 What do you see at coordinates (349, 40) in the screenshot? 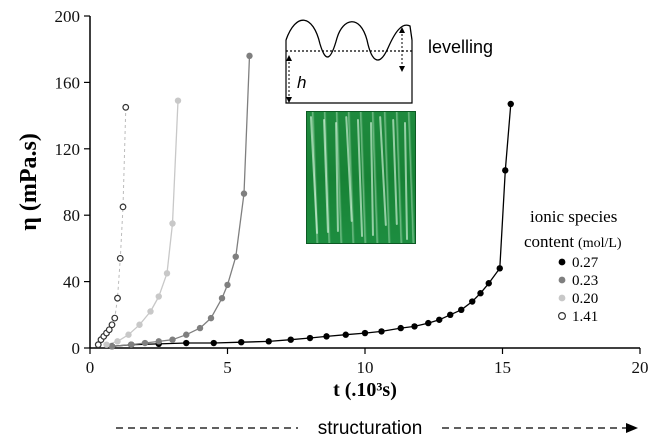
I see `schematic-wave` at bounding box center [349, 40].